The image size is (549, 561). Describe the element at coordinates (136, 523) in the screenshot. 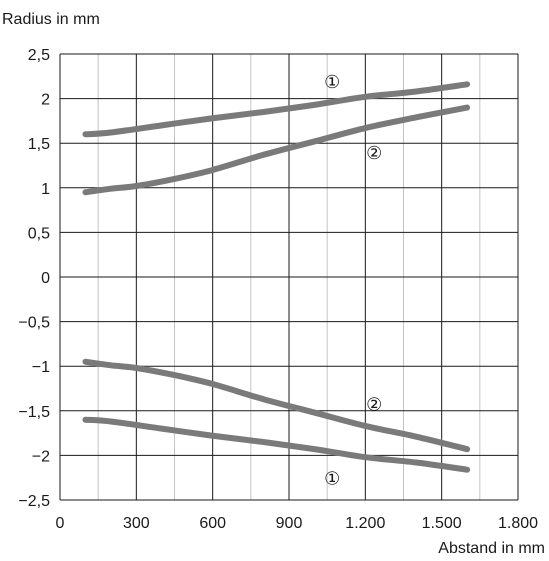

I see `x-tick-label: 300` at that location.